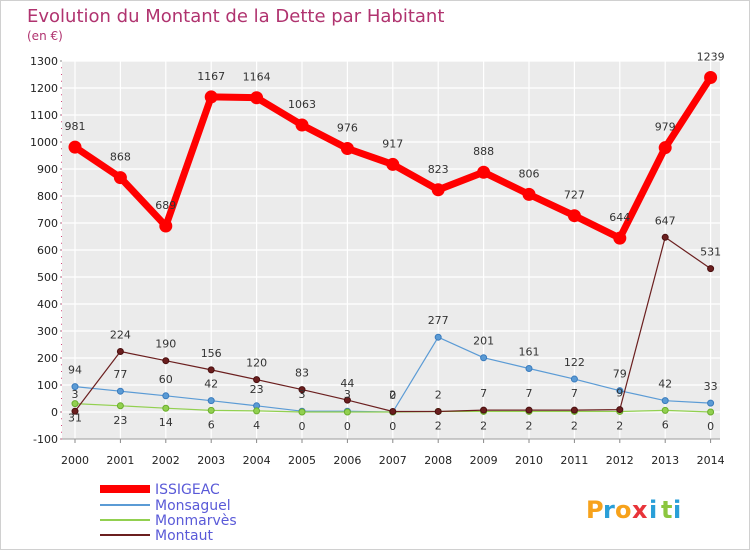 This screenshot has height=550, width=750. Describe the element at coordinates (120, 460) in the screenshot. I see `x-tick-label: 2001` at that location.